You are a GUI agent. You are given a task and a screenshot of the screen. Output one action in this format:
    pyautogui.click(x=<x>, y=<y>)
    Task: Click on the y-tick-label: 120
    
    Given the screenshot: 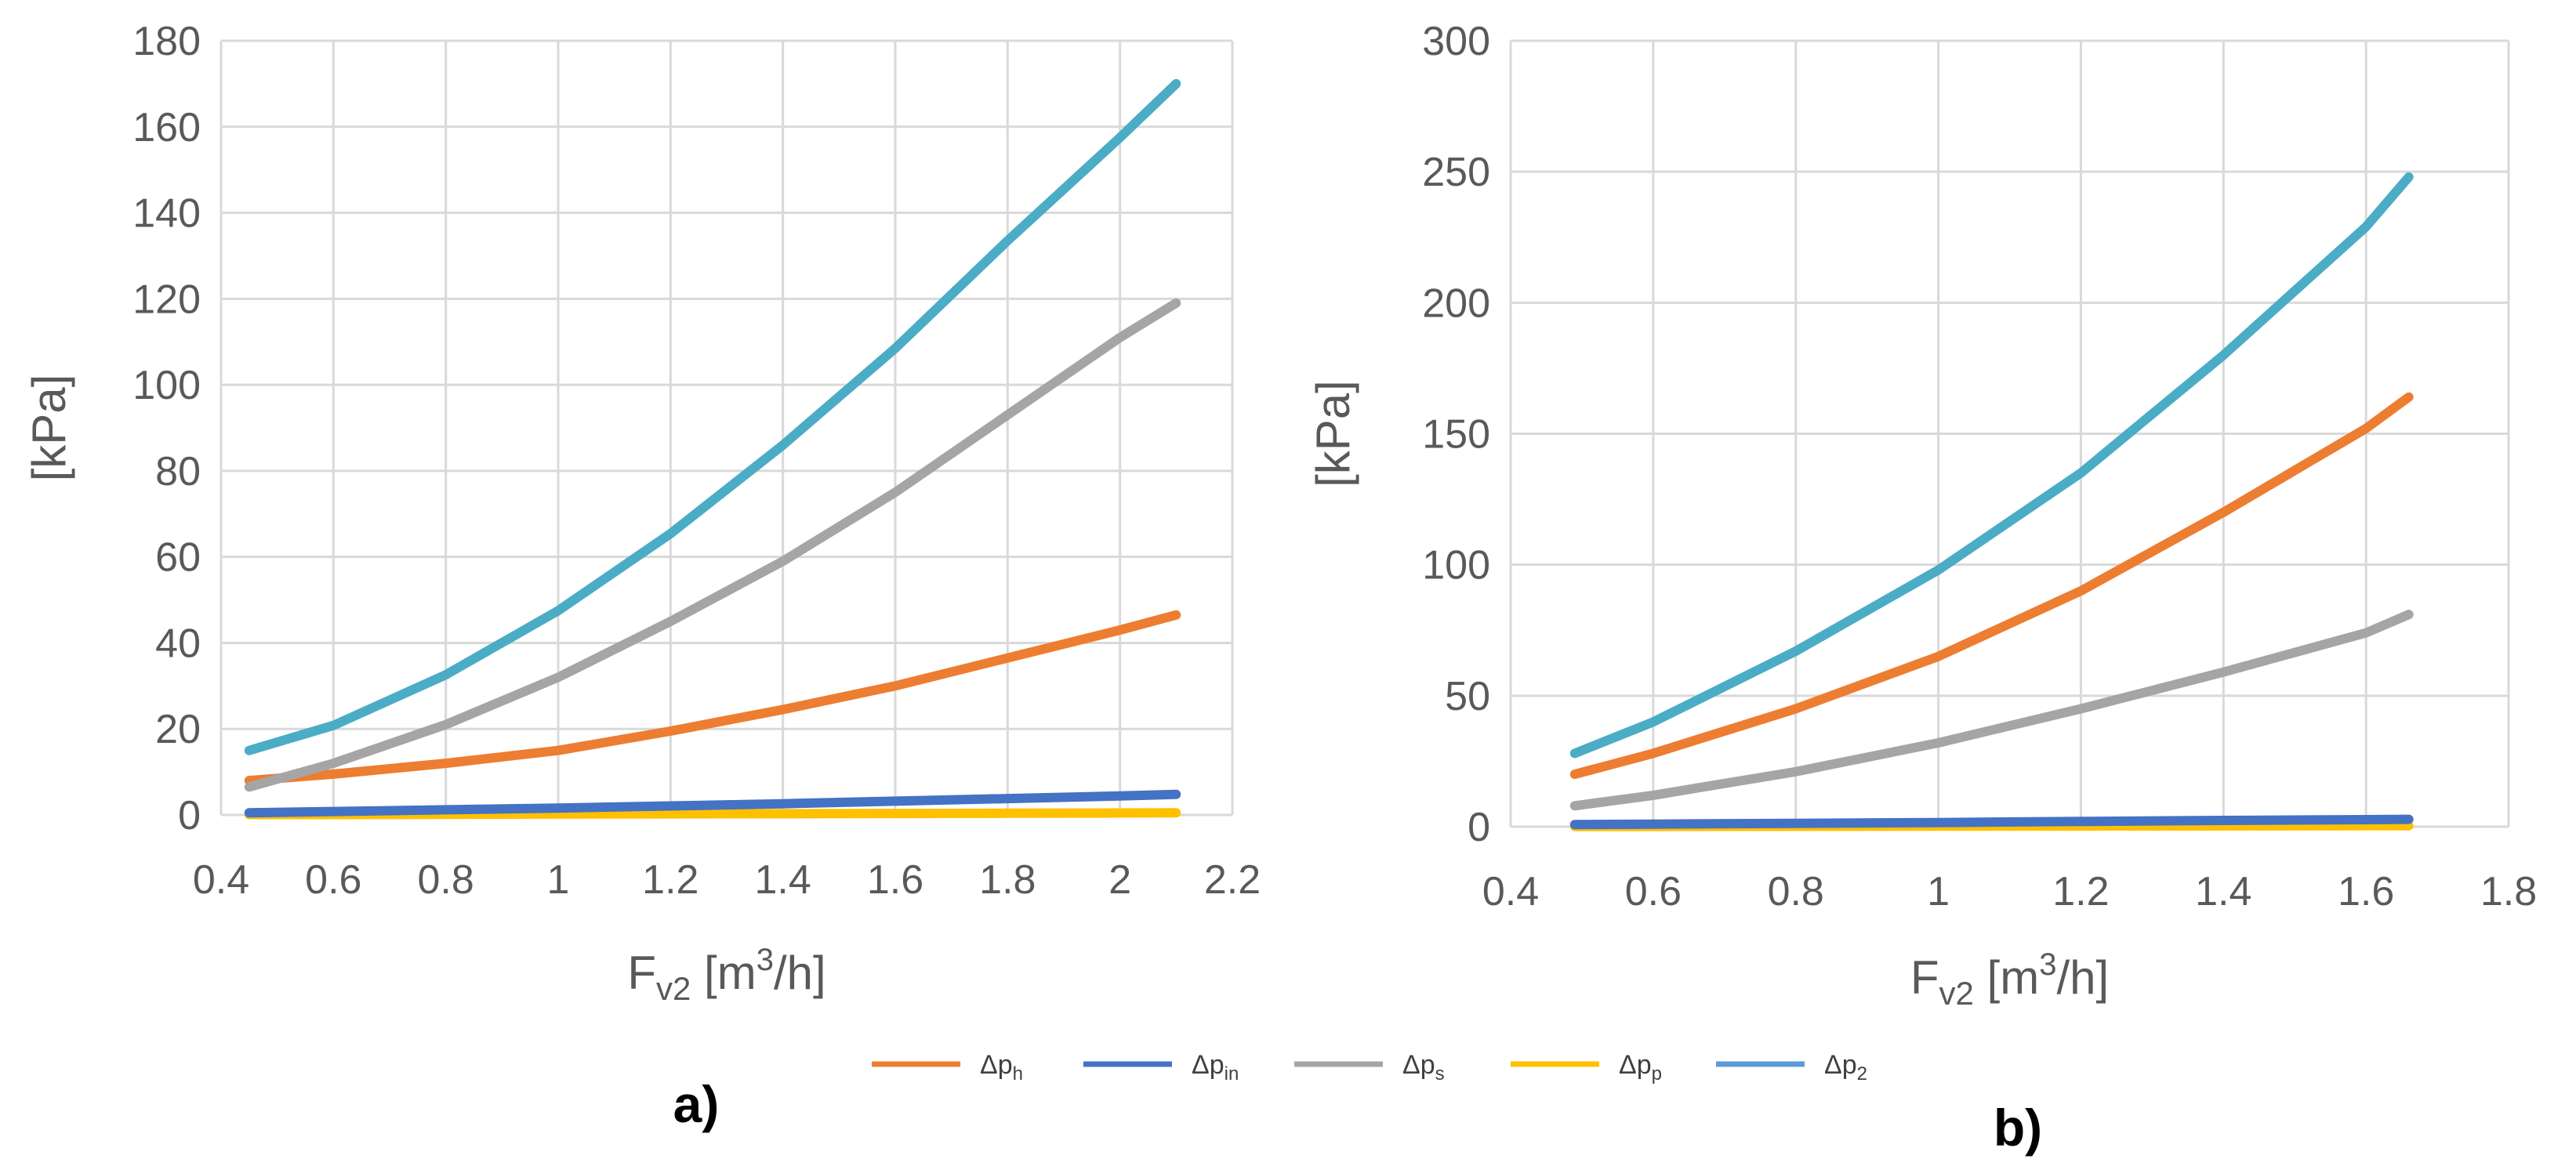 What is the action you would take?
    pyautogui.click(x=166, y=299)
    